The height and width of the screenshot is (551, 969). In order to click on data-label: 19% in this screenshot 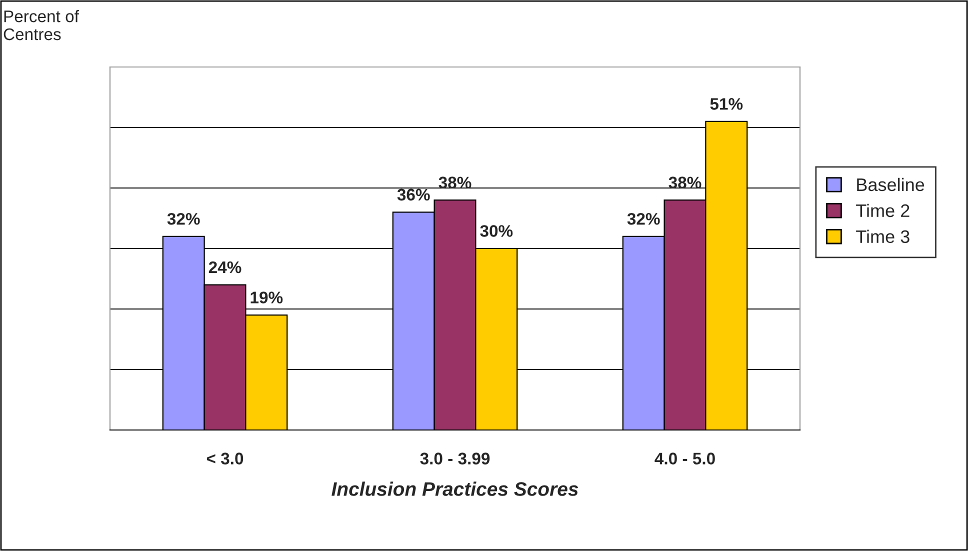, I will do `click(266, 298)`.